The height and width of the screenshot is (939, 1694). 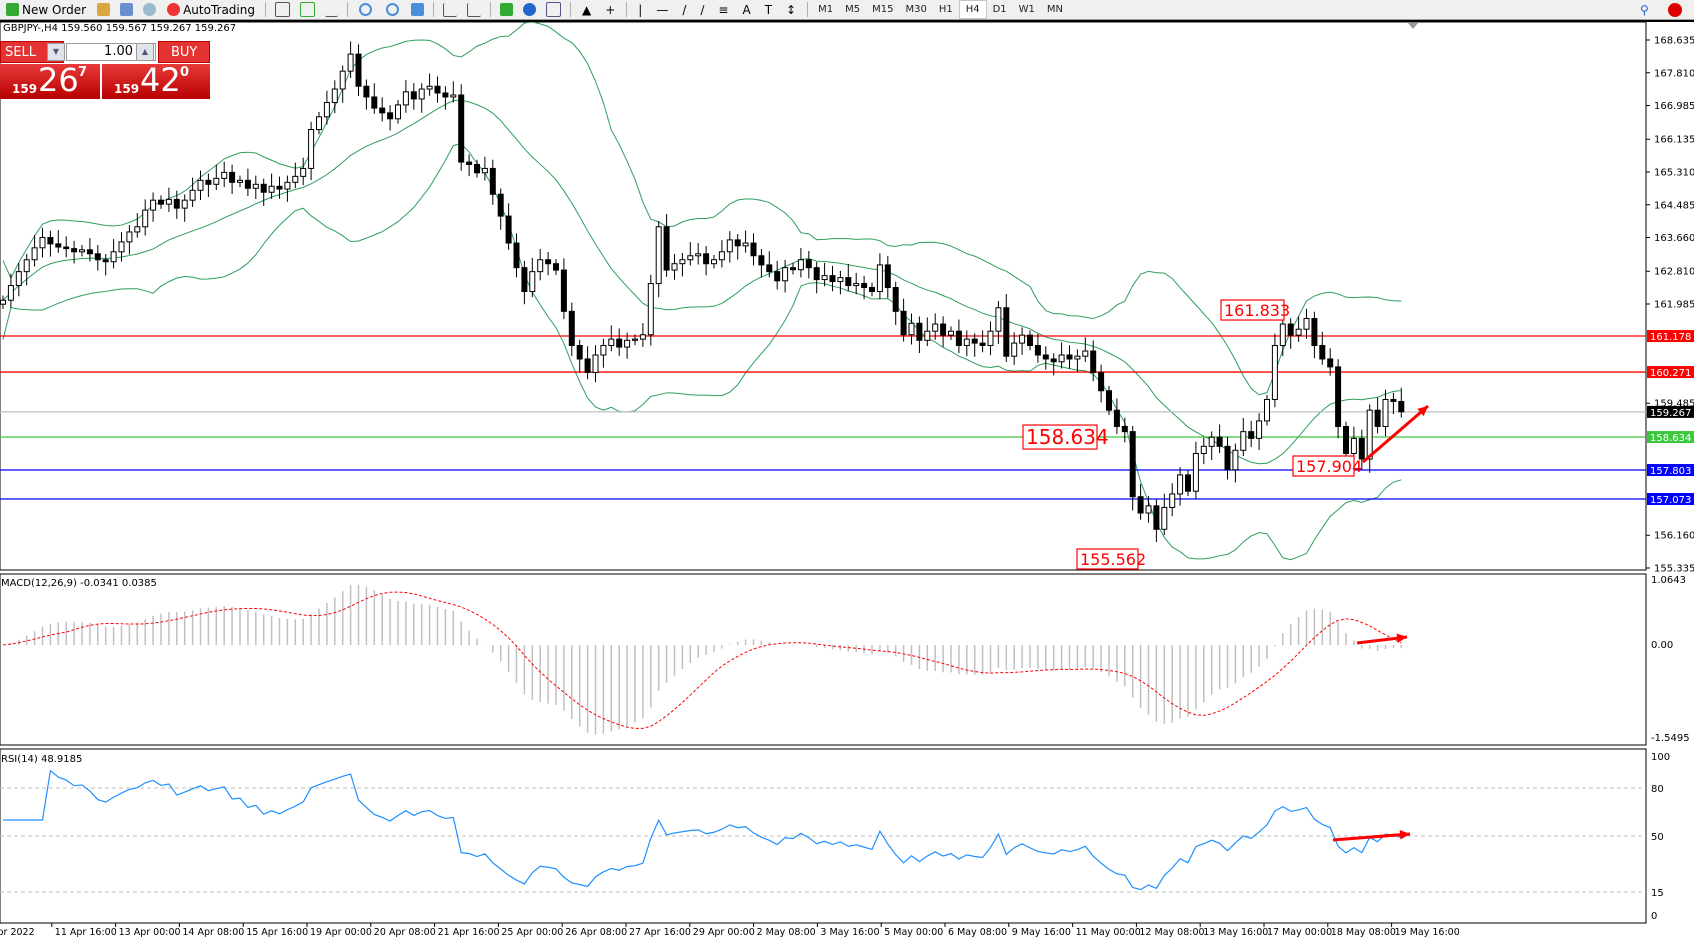 What do you see at coordinates (104, 9) in the screenshot?
I see `meta-editor-icon` at bounding box center [104, 9].